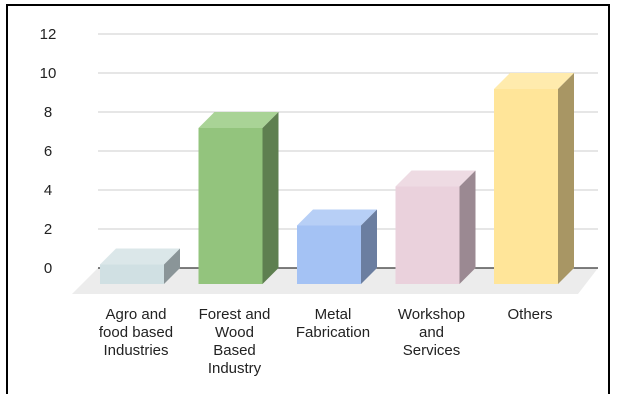  I want to click on category-label-line: Based, so click(234, 350).